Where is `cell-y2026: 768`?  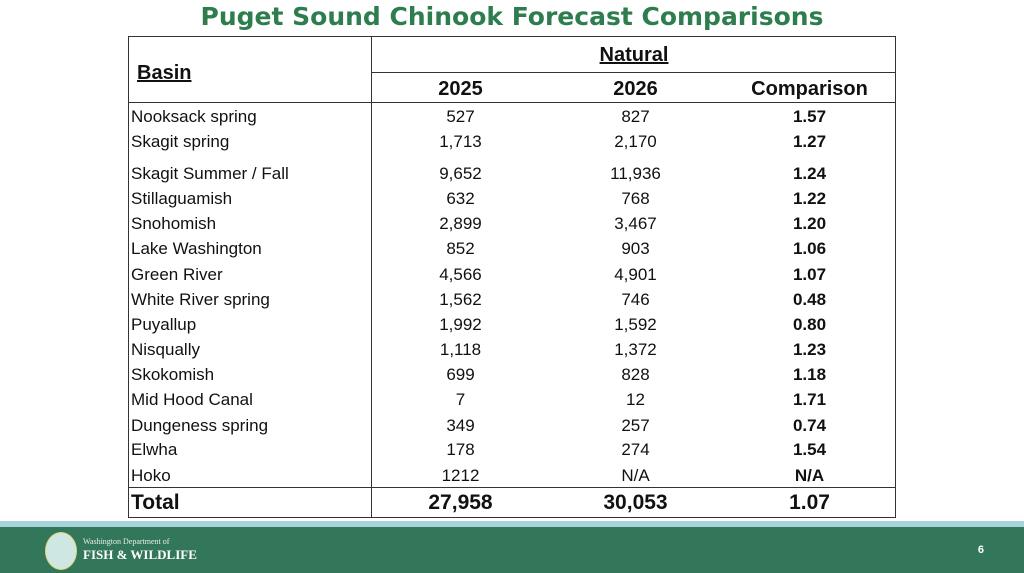 cell-y2026: 768 is located at coordinates (635, 198).